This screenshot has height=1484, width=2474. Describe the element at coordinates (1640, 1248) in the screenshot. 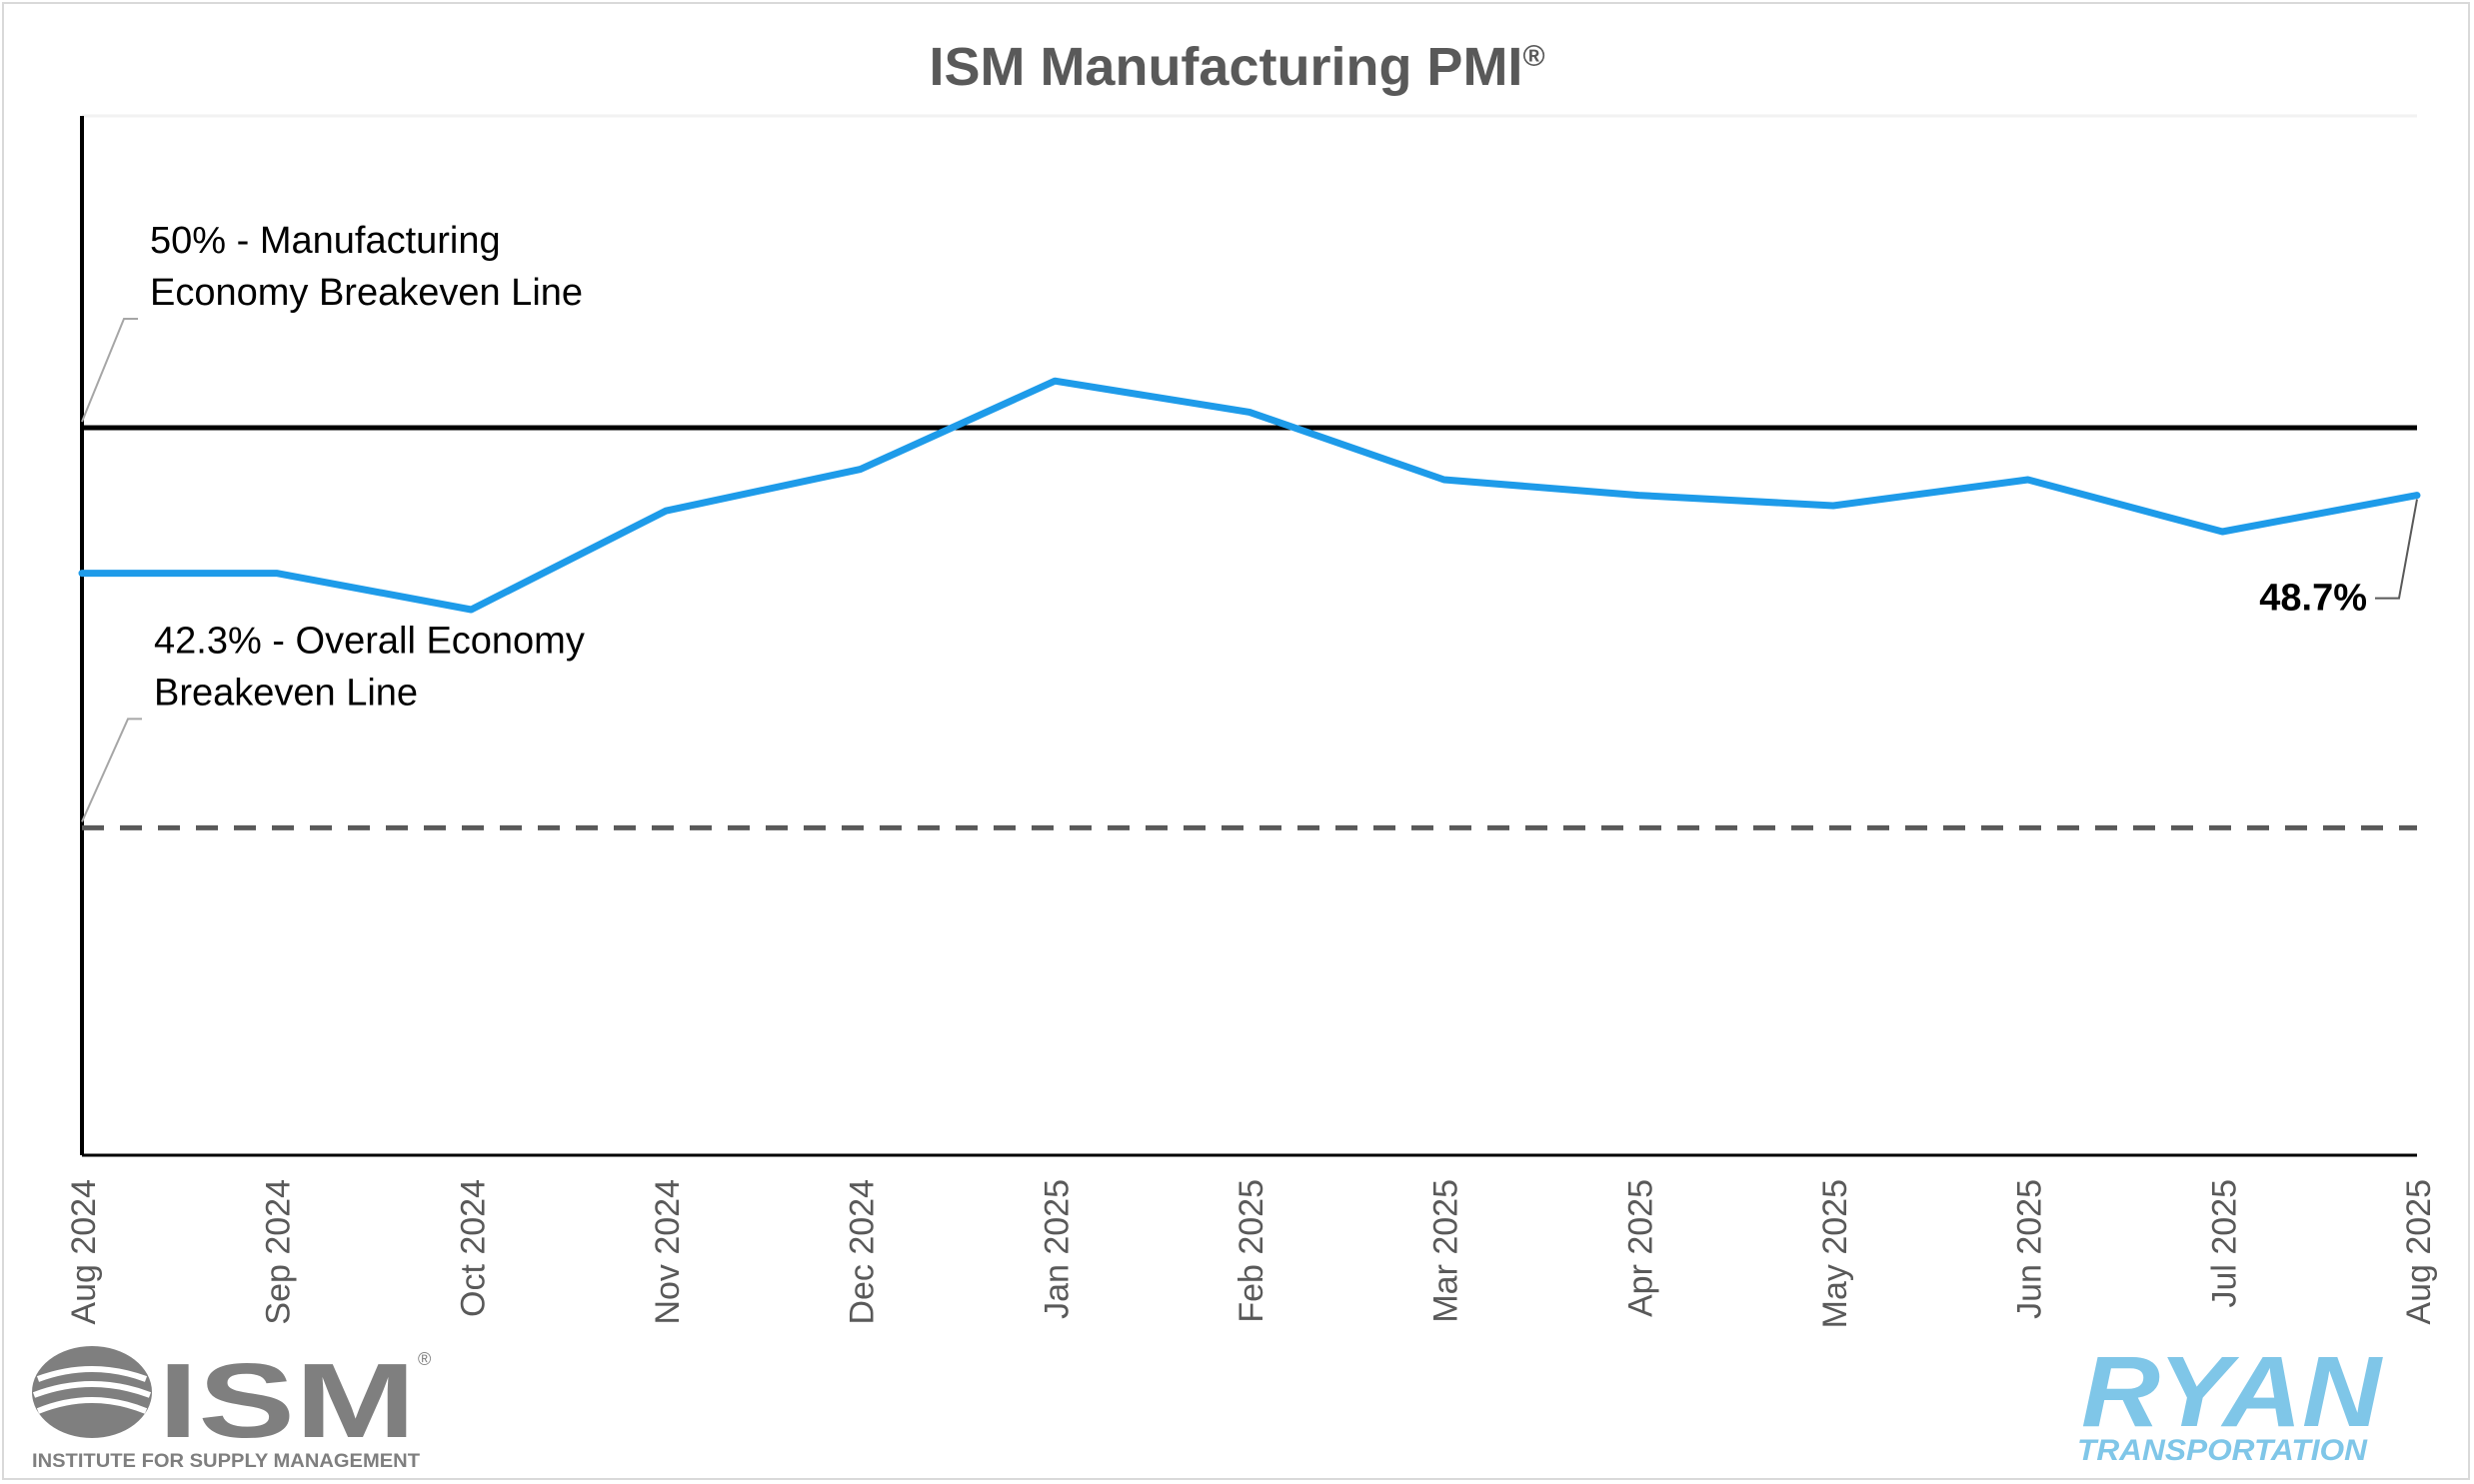

I see `x-tick-label: Apr 2025` at that location.